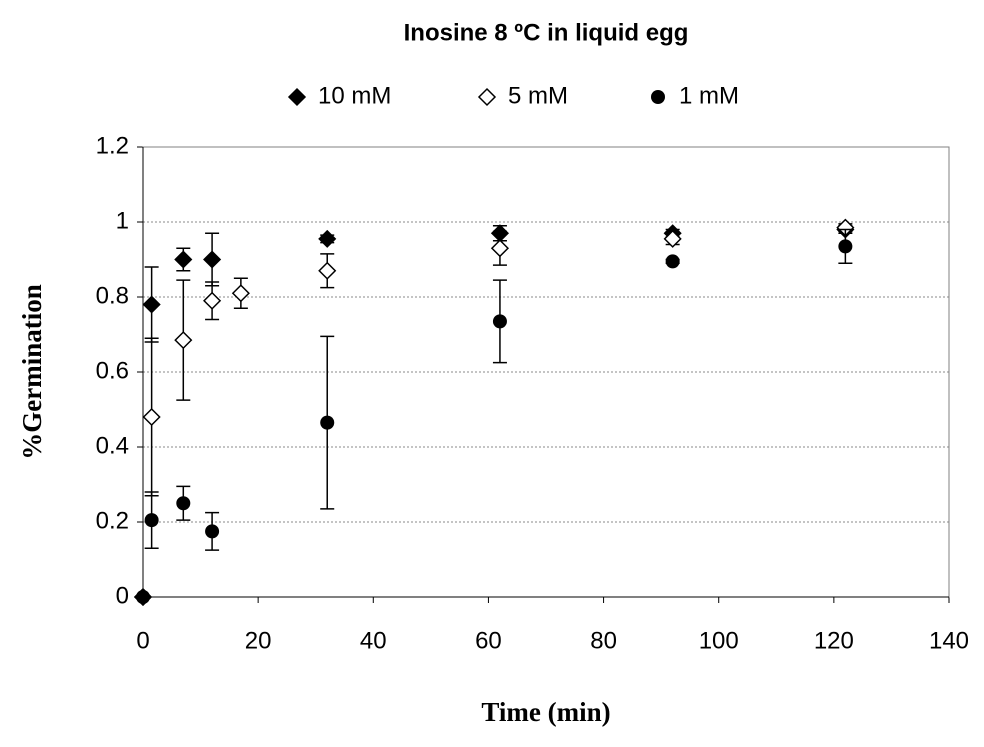 This screenshot has width=984, height=747. Describe the element at coordinates (546, 32) in the screenshot. I see `chart-title: Inosine 8 ºC in liquid egg` at that location.